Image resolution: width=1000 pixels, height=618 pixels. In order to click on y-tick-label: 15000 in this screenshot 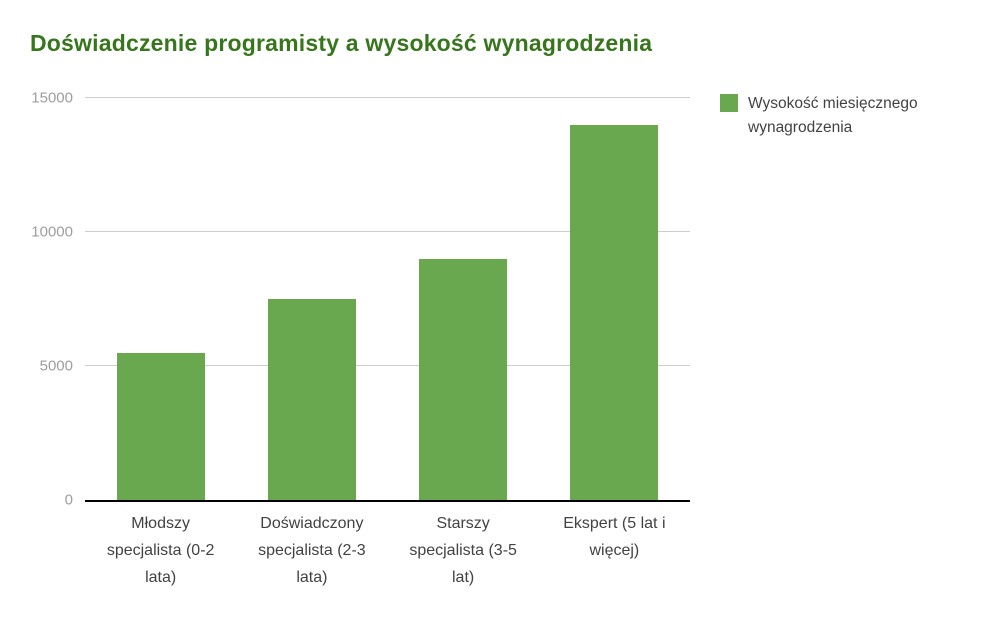, I will do `click(52, 98)`.